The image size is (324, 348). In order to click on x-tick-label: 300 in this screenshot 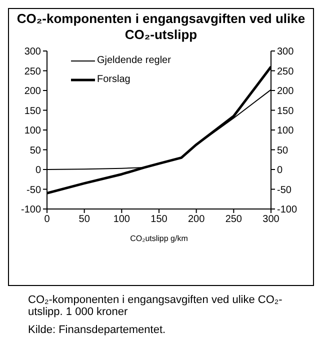, I will do `click(271, 220)`.